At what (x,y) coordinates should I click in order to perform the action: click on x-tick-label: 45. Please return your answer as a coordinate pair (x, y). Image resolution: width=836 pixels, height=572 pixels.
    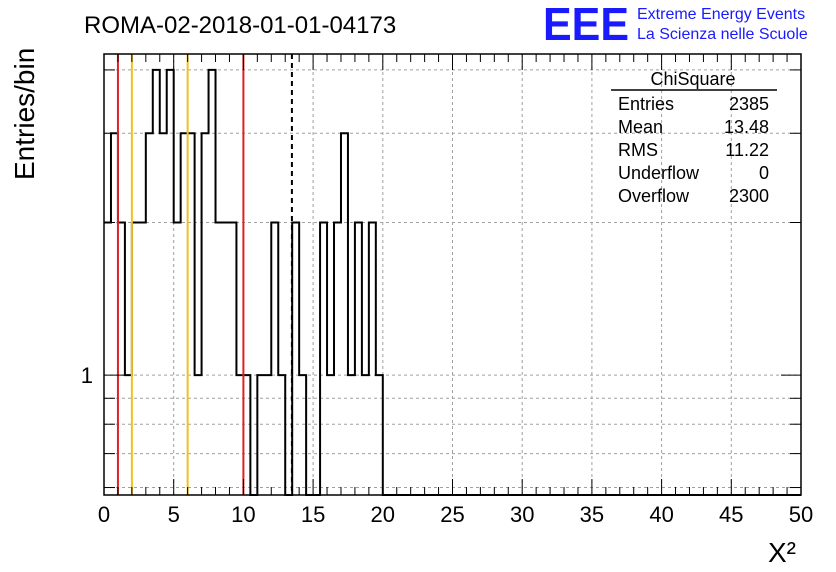
    Looking at the image, I should click on (731, 514).